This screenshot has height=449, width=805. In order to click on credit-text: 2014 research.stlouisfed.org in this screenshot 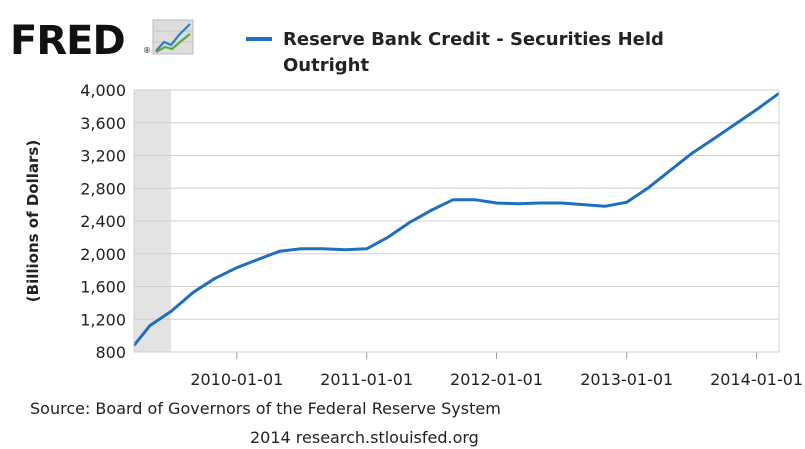, I will do `click(364, 437)`.